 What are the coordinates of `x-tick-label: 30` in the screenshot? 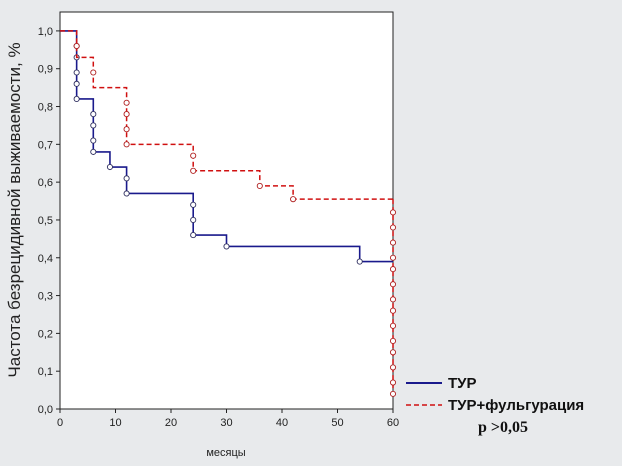 It's located at (226, 423).